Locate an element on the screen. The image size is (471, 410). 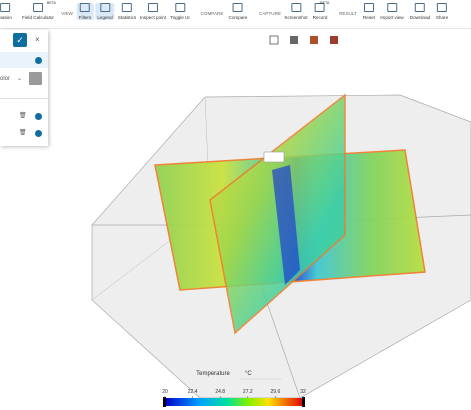
legend-tick-label: 32 is located at coordinates (303, 392).